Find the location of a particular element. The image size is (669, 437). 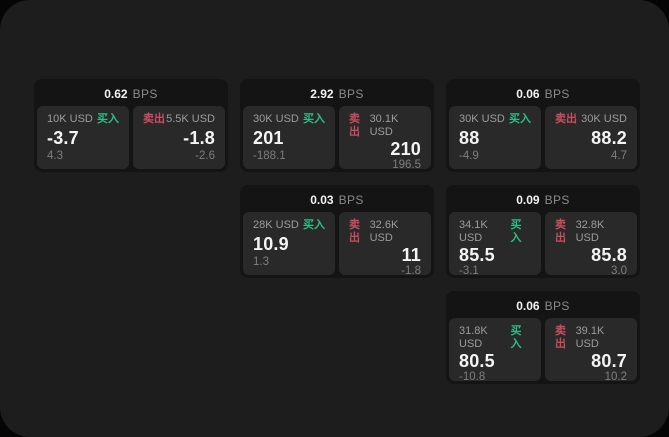

buy-price: 88 is located at coordinates (469, 138).